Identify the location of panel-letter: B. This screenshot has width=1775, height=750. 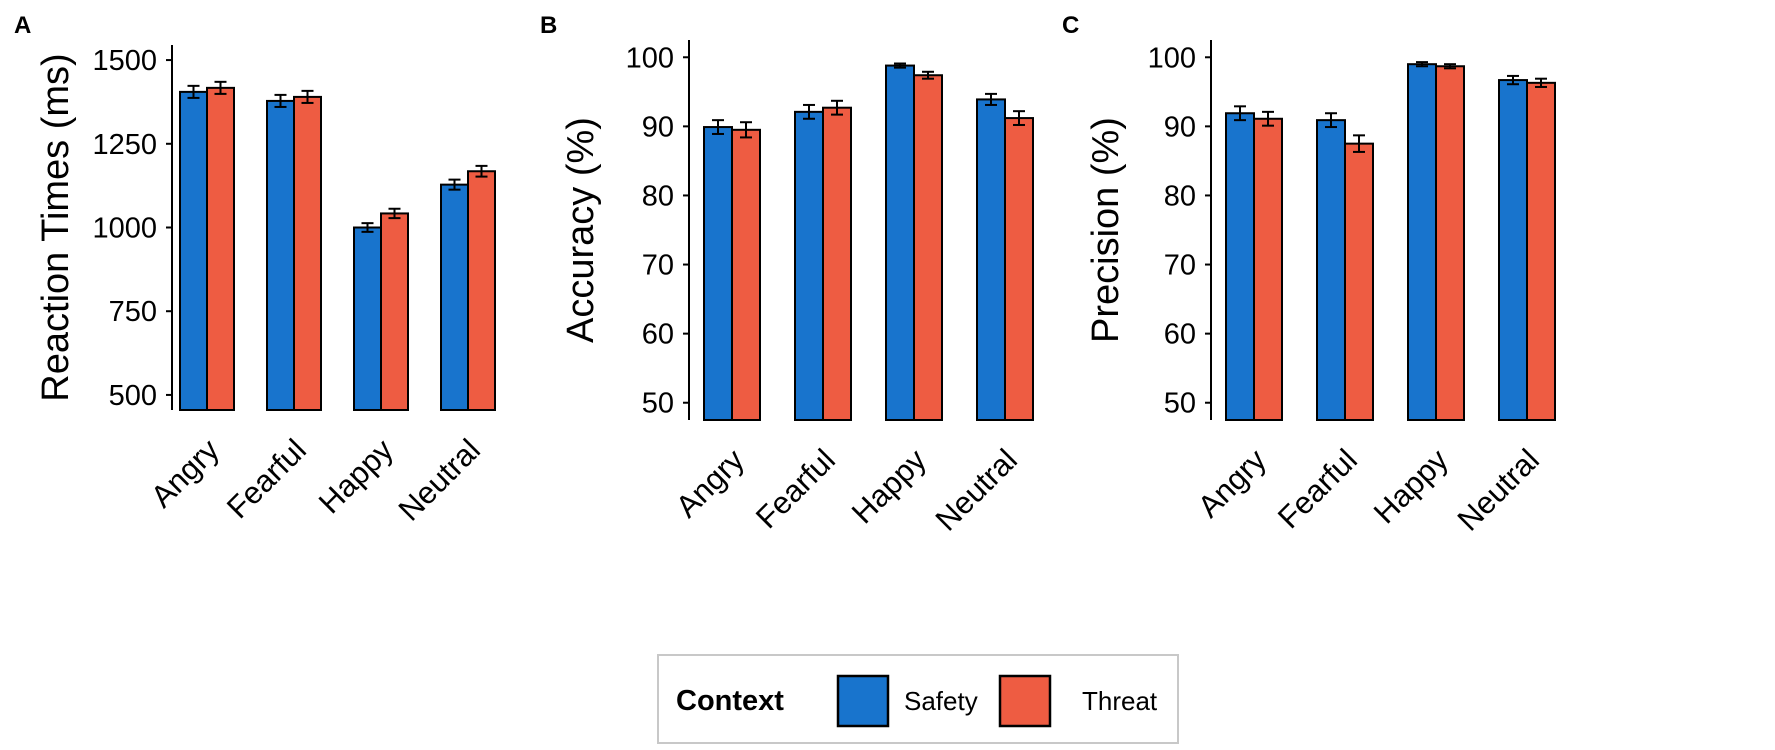
(548, 25).